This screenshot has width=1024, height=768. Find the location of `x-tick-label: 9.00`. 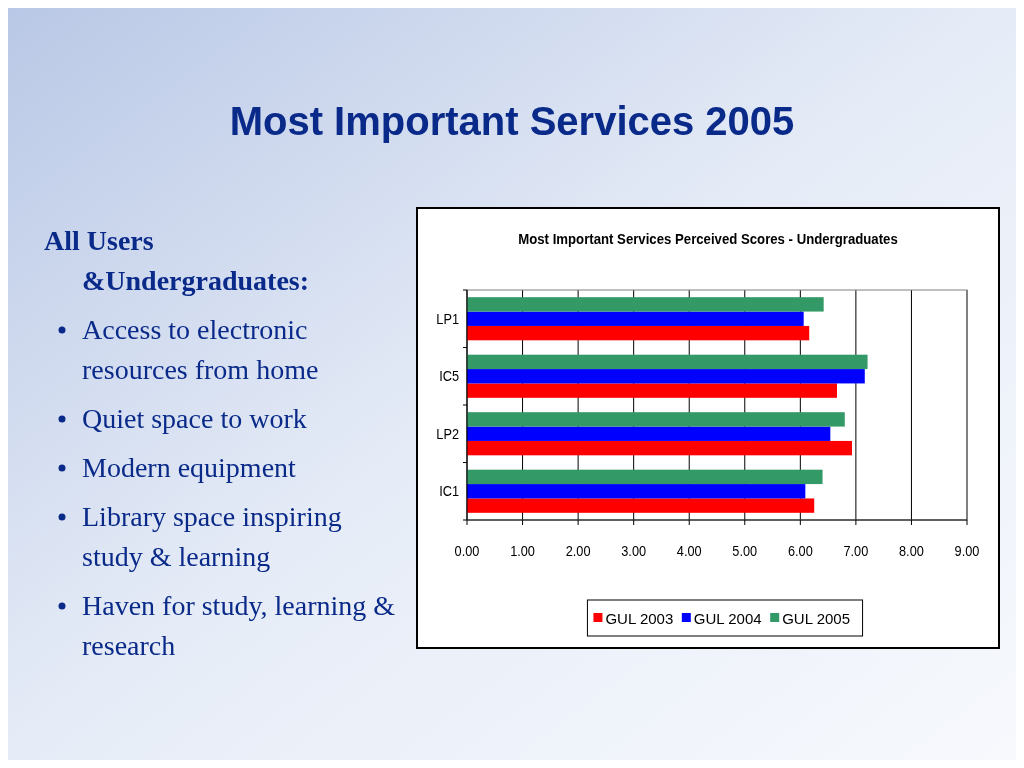

x-tick-label: 9.00 is located at coordinates (967, 550).